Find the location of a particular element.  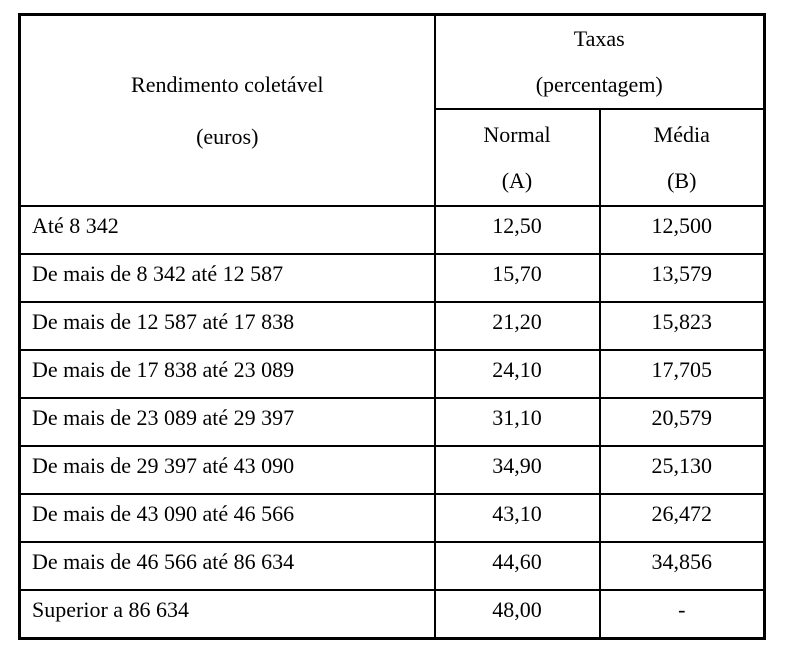

normal-header-line2: (A) is located at coordinates (517, 180).